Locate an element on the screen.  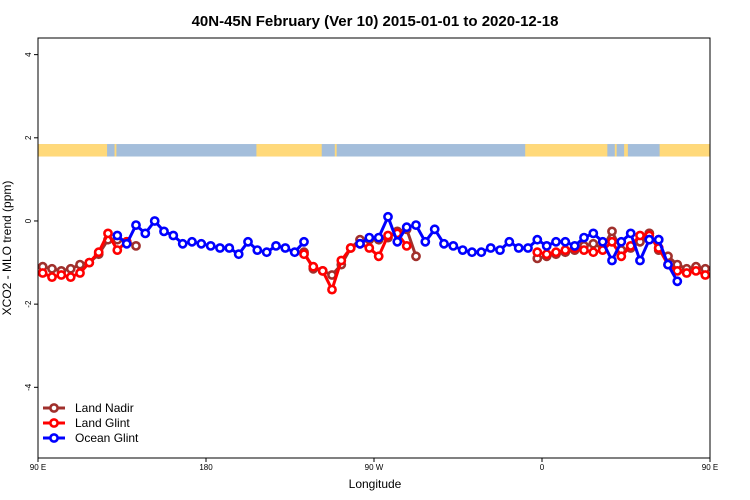
legend-item: Ocean Glint is located at coordinates (91, 438).